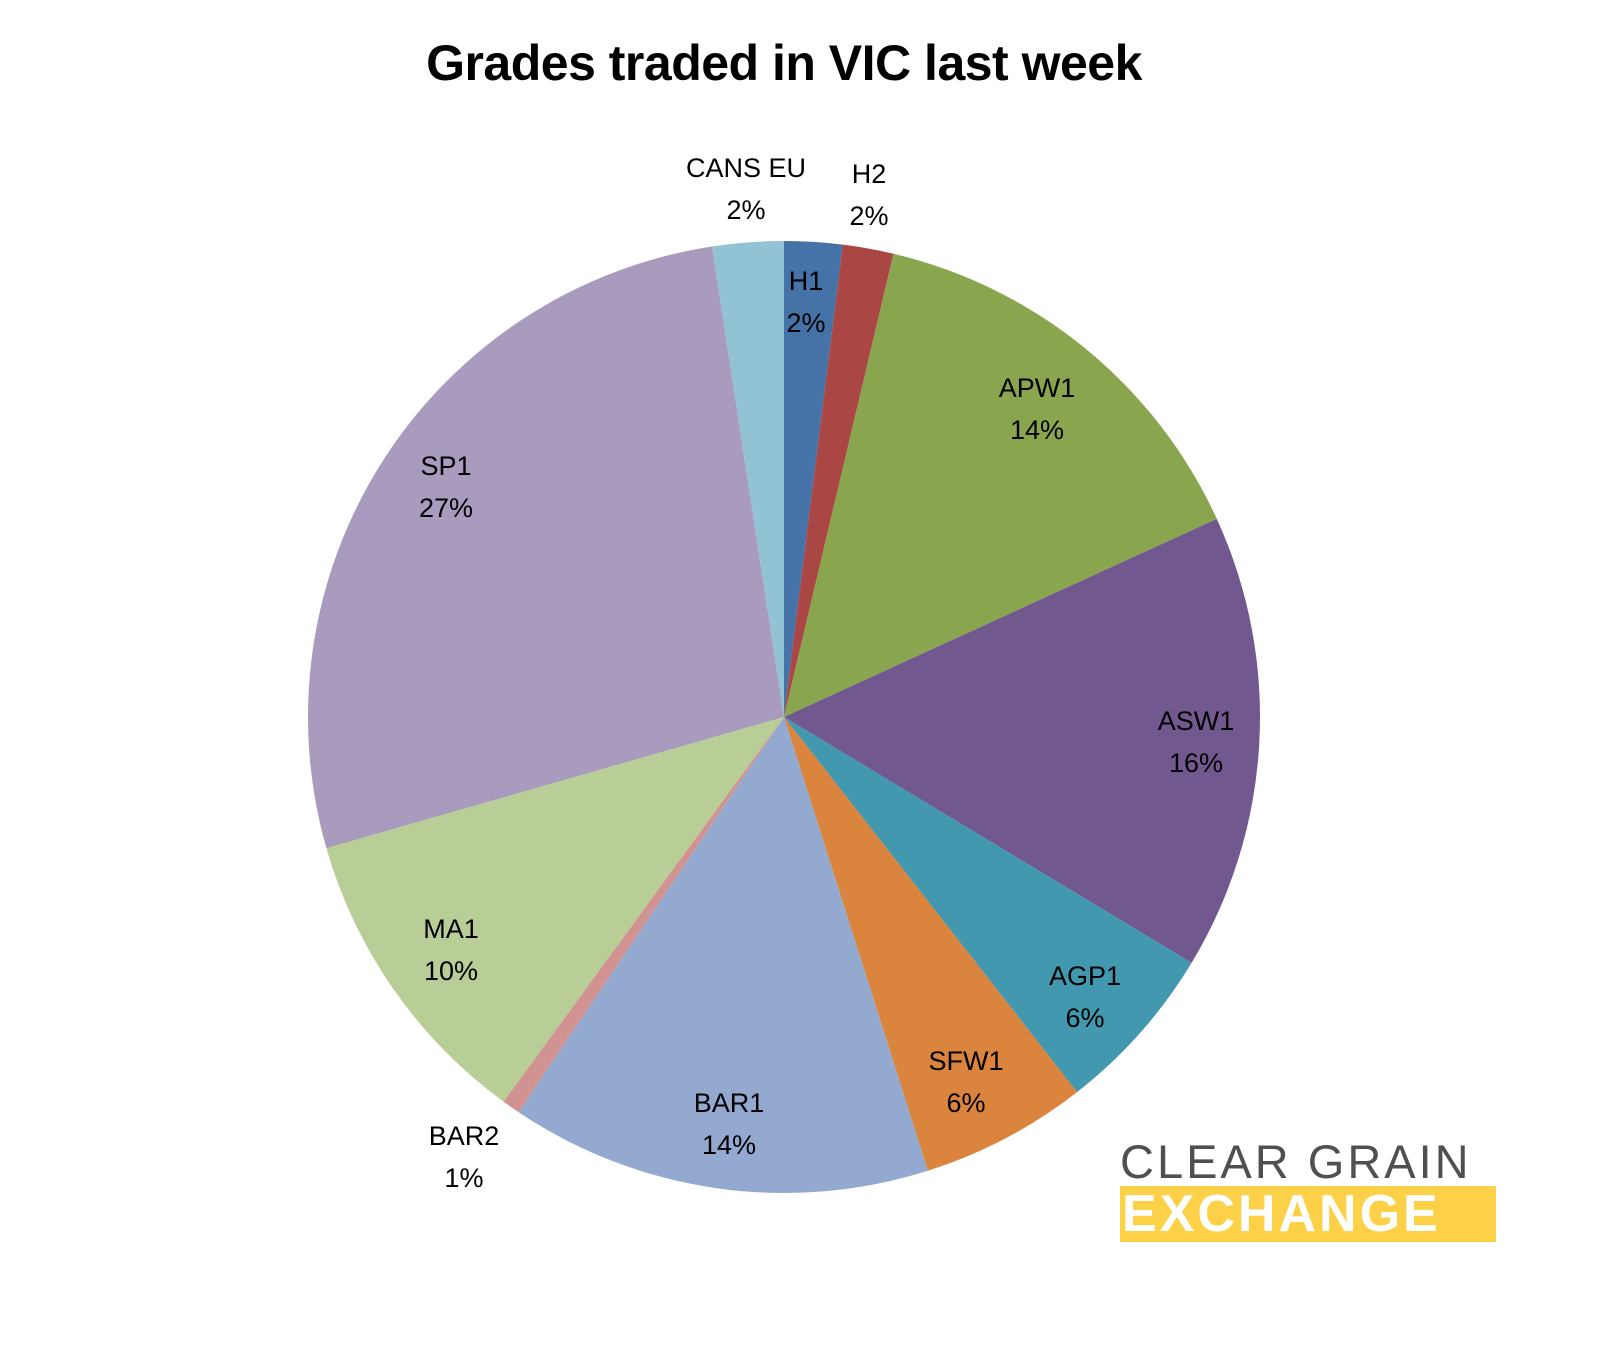 The height and width of the screenshot is (1351, 1608). What do you see at coordinates (464, 1157) in the screenshot?
I see `slice-label-bar2: BAR2 1%` at bounding box center [464, 1157].